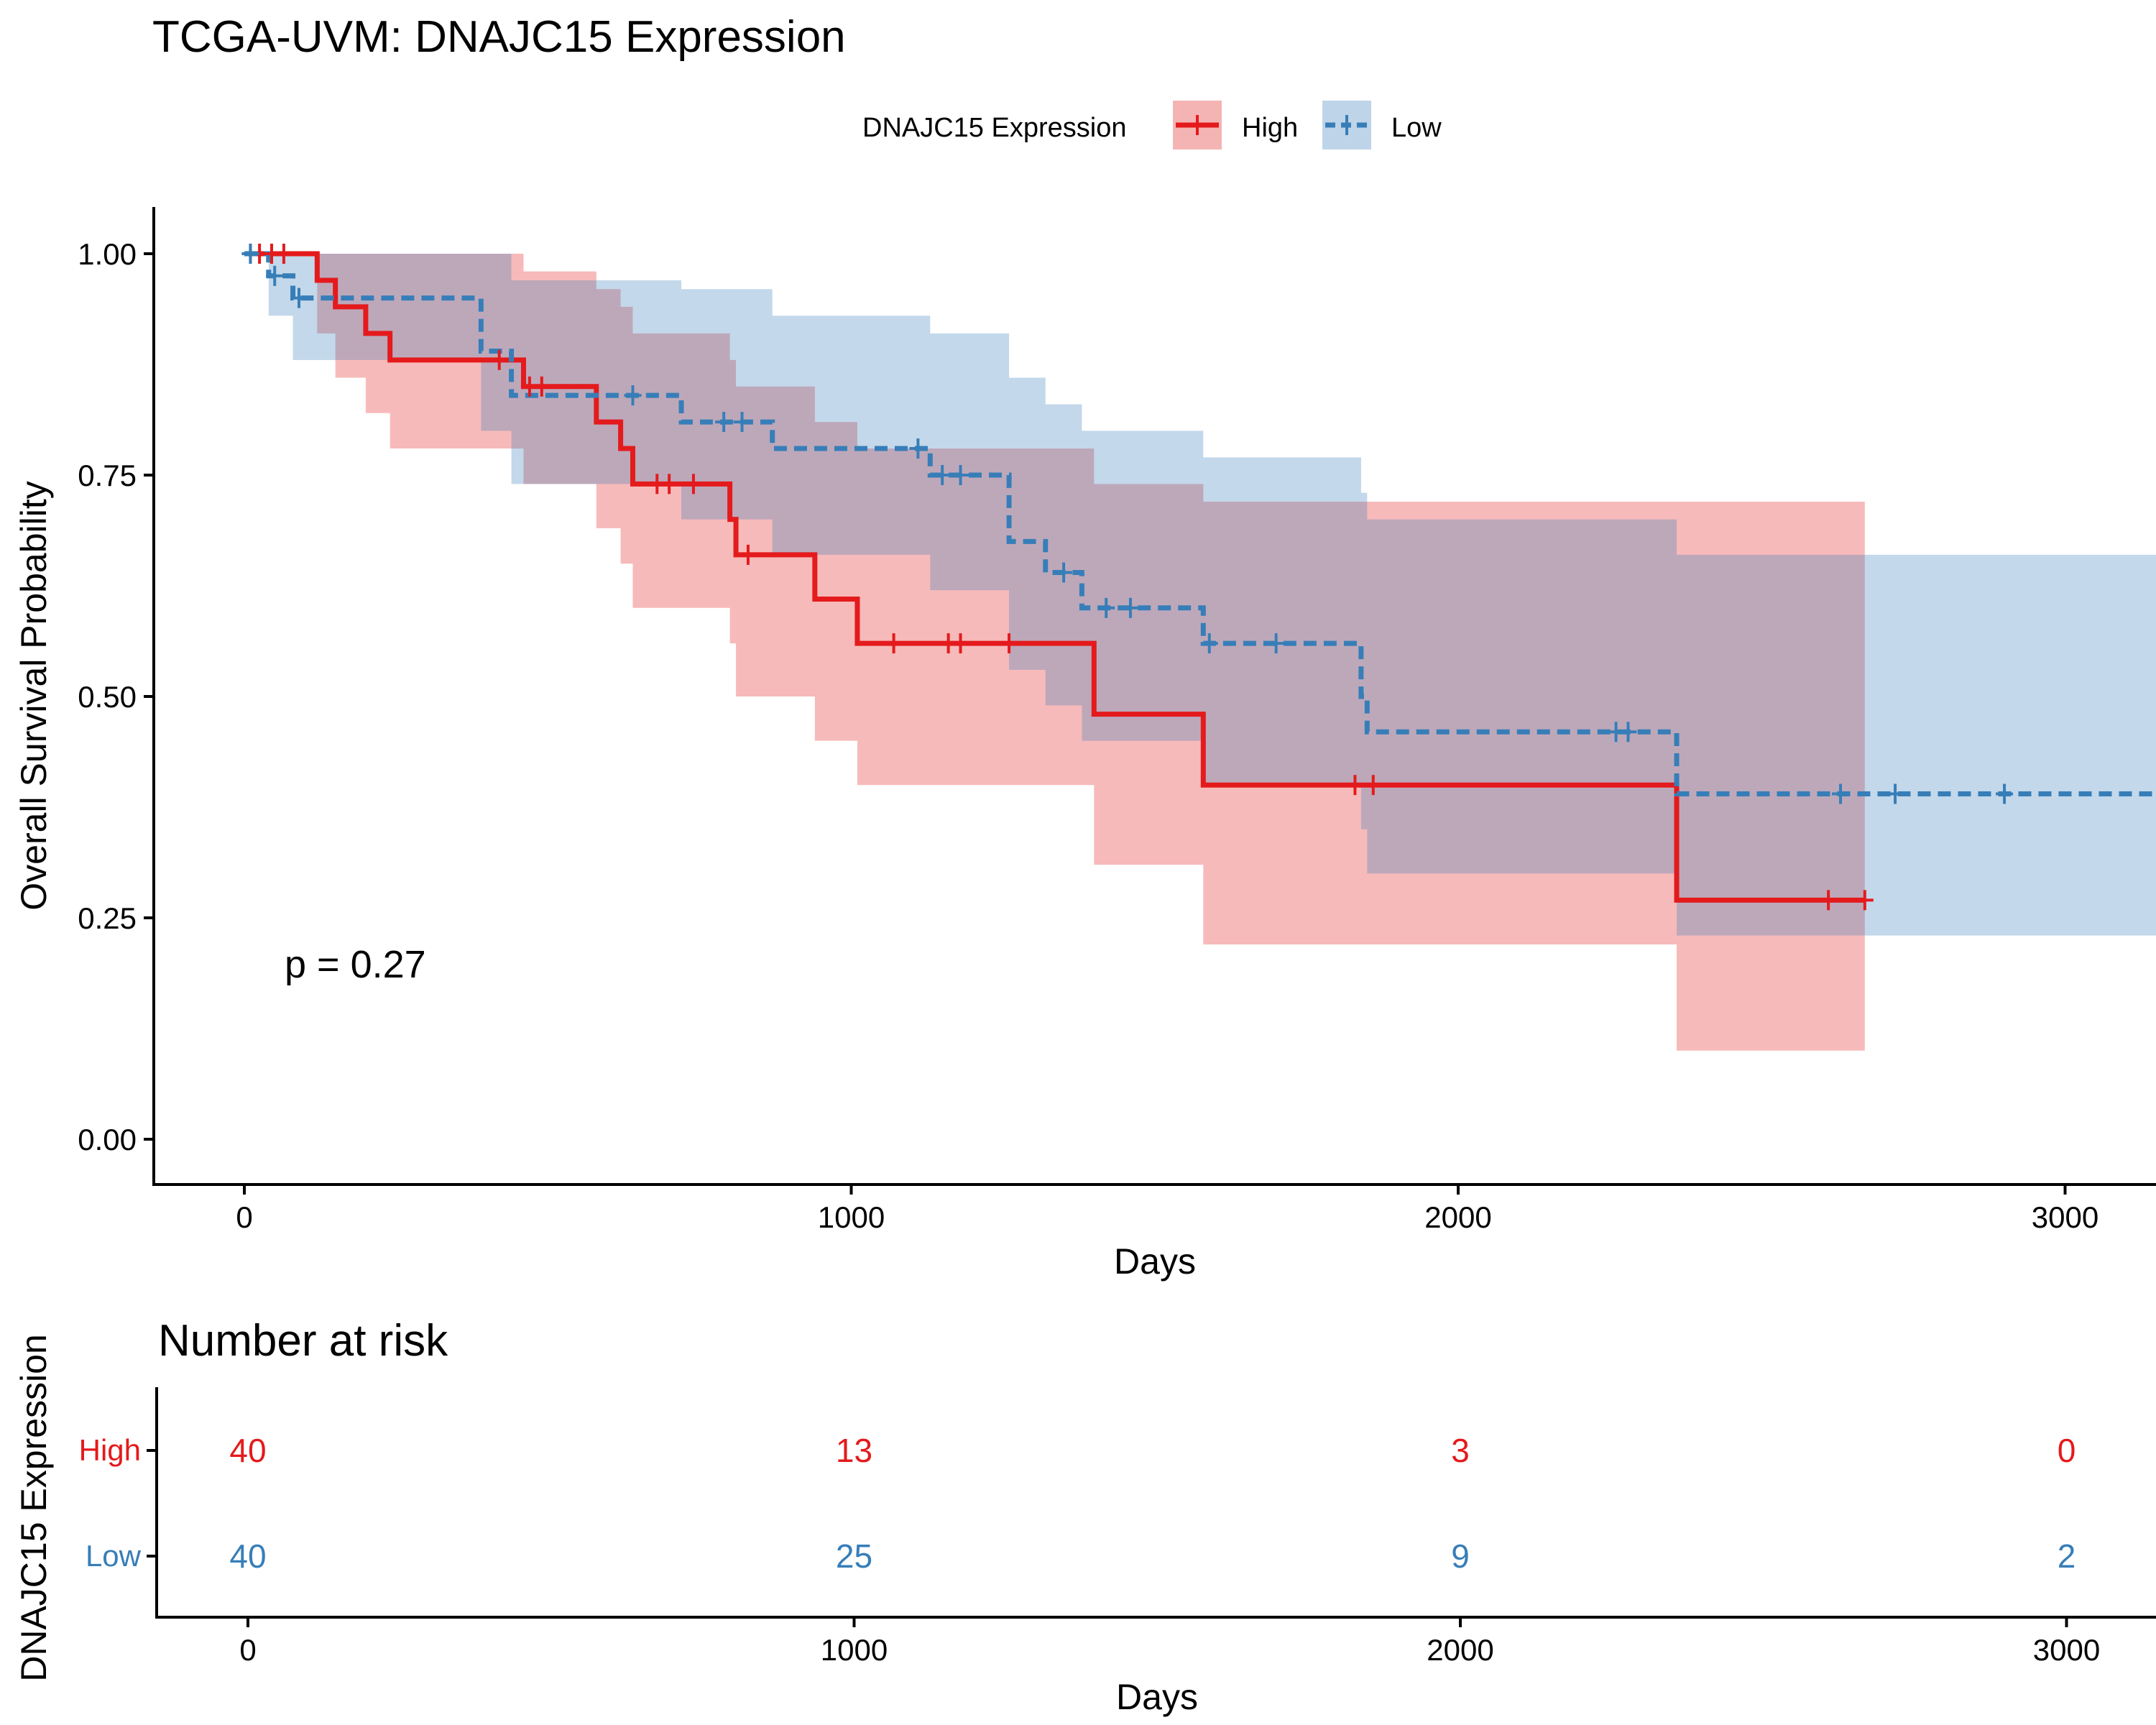 This screenshot has height=1725, width=2156. Describe the element at coordinates (1460, 1450) in the screenshot. I see `risk-value-high: 3` at that location.